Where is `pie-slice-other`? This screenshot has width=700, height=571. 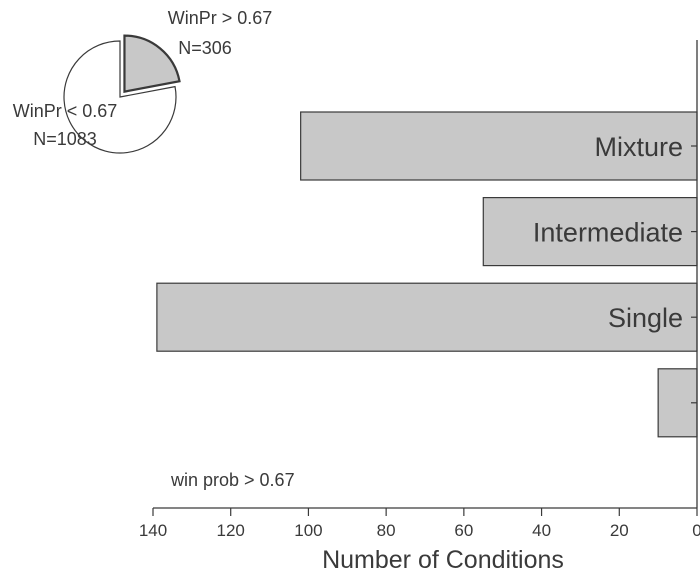 pie-slice-other is located at coordinates (120, 97).